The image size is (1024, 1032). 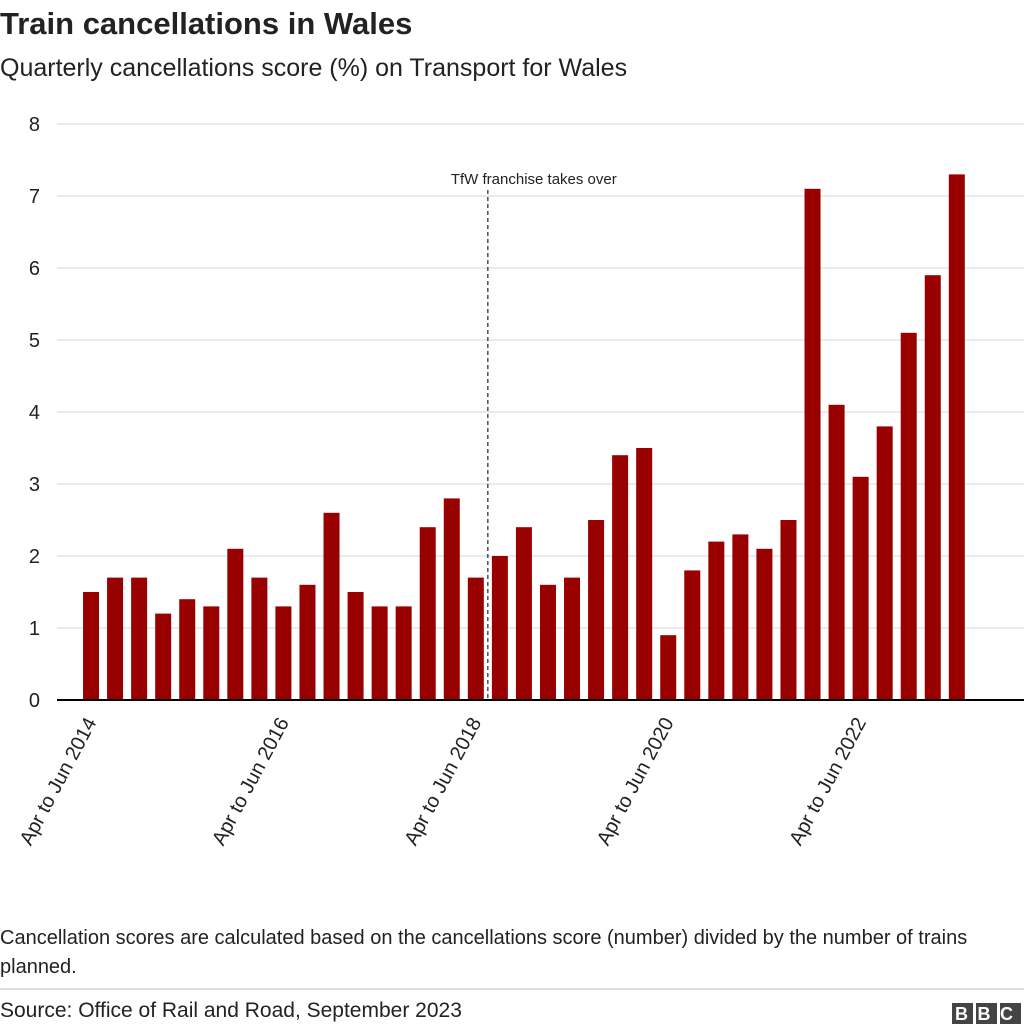 I want to click on y-tick-label: 7, so click(x=34, y=197).